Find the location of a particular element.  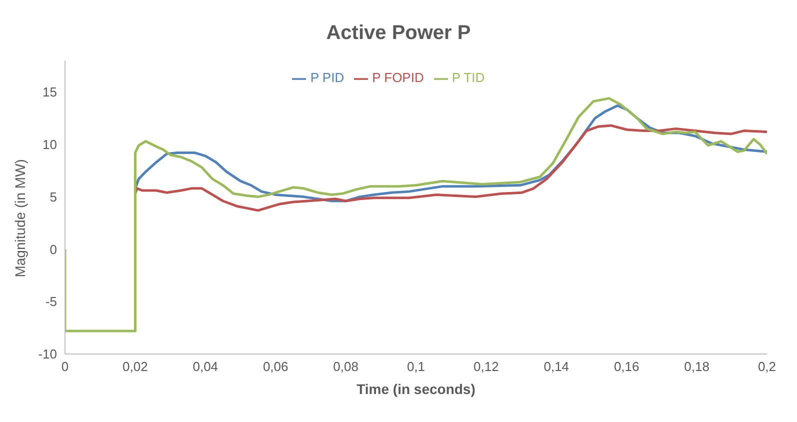

legend-label: P PID is located at coordinates (327, 77).